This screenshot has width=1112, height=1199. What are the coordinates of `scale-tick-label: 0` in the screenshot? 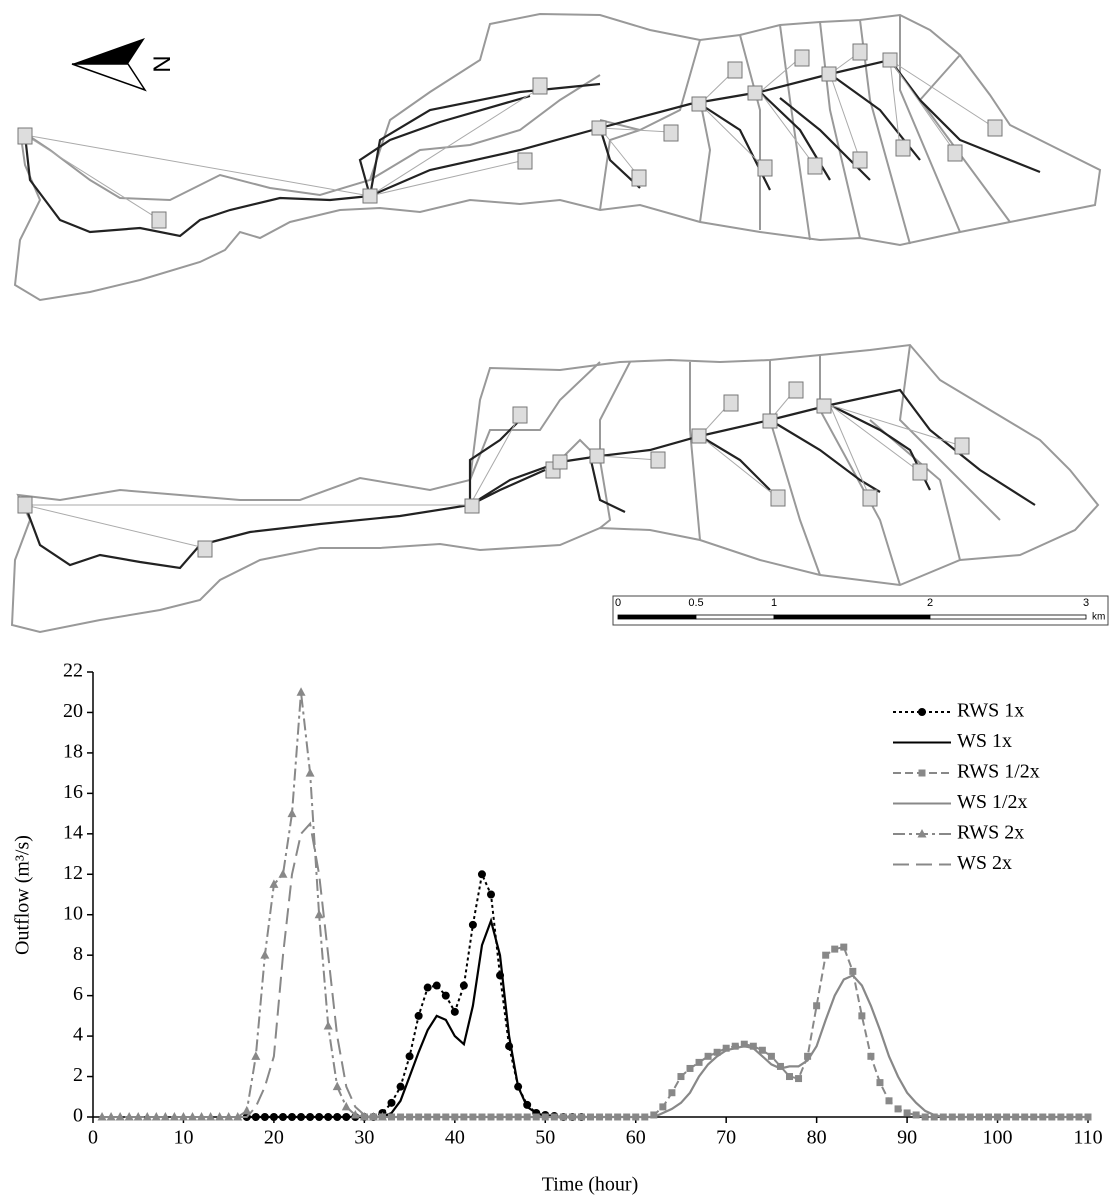 It's located at (618, 603).